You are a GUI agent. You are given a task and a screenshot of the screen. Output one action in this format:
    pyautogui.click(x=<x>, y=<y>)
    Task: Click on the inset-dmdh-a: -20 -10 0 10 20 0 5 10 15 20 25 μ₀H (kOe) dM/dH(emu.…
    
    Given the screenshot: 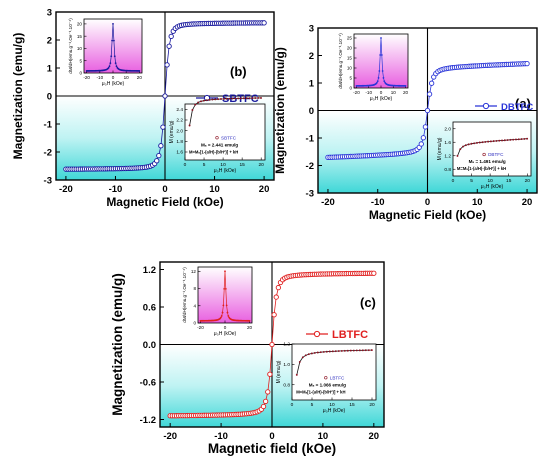 What is the action you would take?
    pyautogui.click(x=373, y=67)
    